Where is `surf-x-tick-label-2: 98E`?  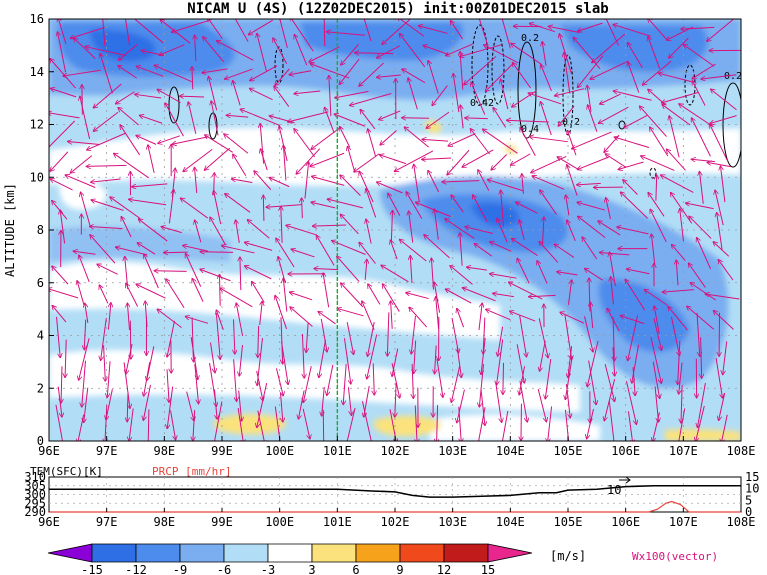 surf-x-tick-label-2: 98E is located at coordinates (164, 522).